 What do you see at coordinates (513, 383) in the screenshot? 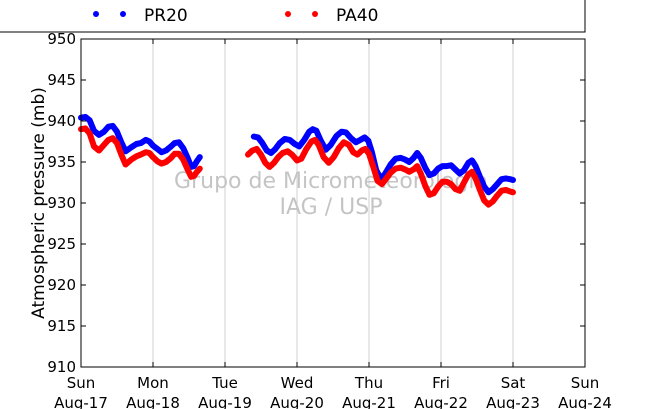
I see `x-tick-label-day: Sat` at bounding box center [513, 383].